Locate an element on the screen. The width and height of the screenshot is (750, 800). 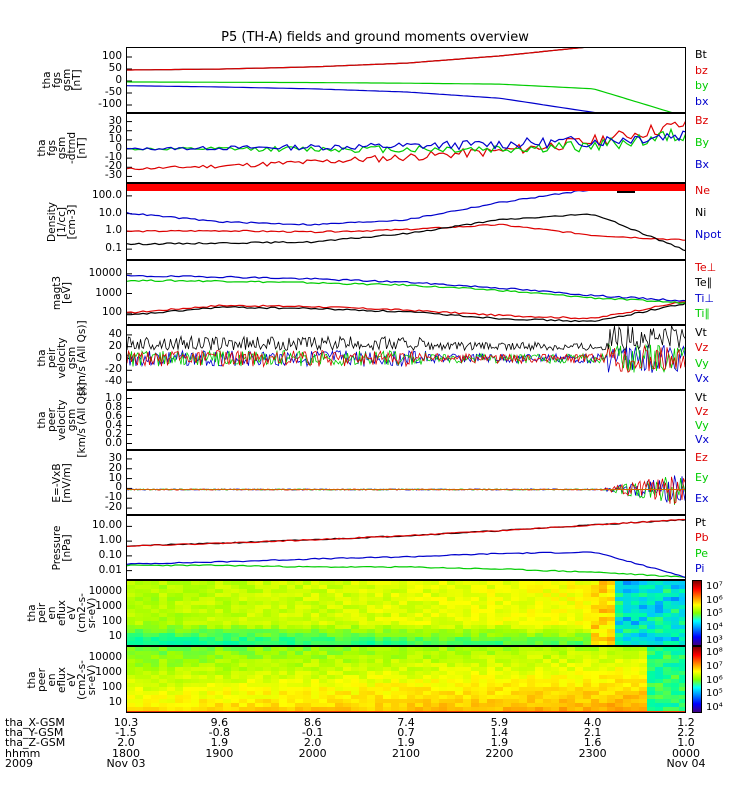
ylabel-text: Density [1/cc] [cm-3] is located at coordinates (62, 221).